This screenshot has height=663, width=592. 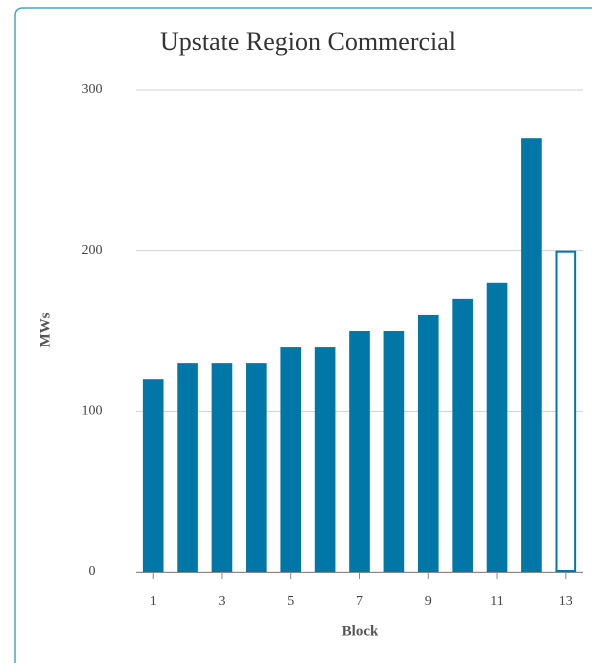 I want to click on x-axis-title: Block, so click(x=360, y=631).